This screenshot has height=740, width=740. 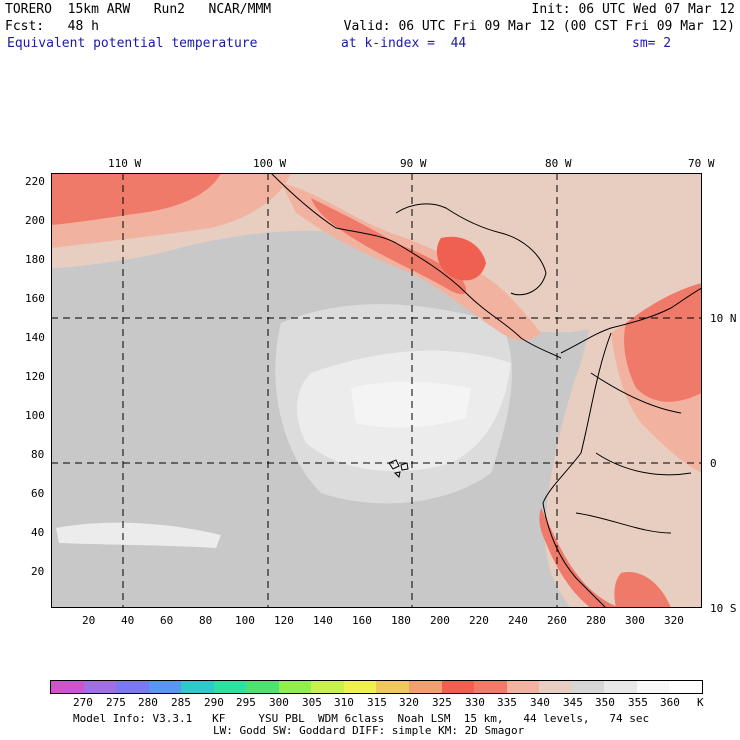 I want to click on lat-label: 0, so click(x=713, y=463).